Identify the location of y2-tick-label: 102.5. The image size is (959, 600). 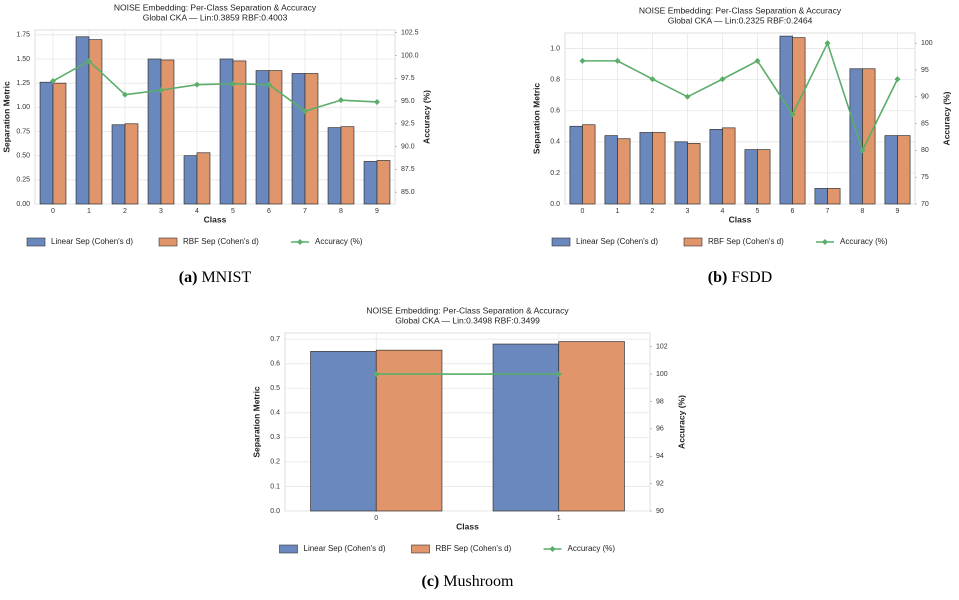
(410, 33).